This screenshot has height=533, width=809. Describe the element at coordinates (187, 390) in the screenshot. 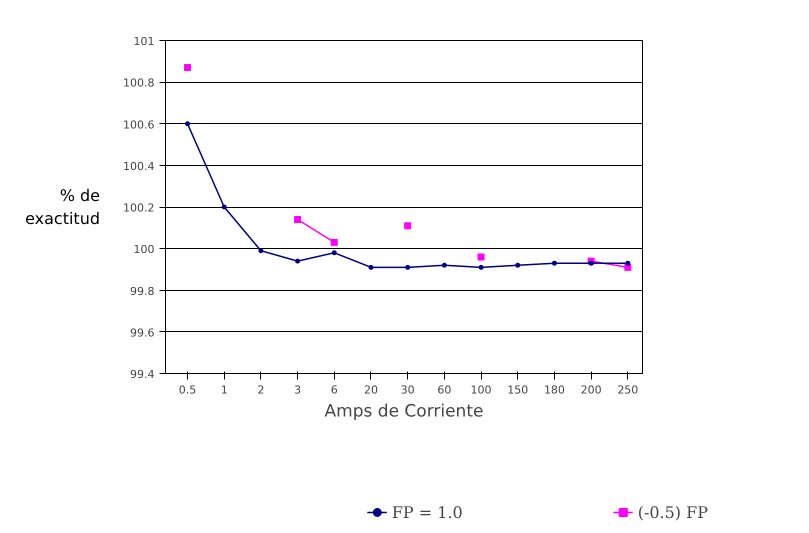

I see `x-tick-label: 0.5` at that location.